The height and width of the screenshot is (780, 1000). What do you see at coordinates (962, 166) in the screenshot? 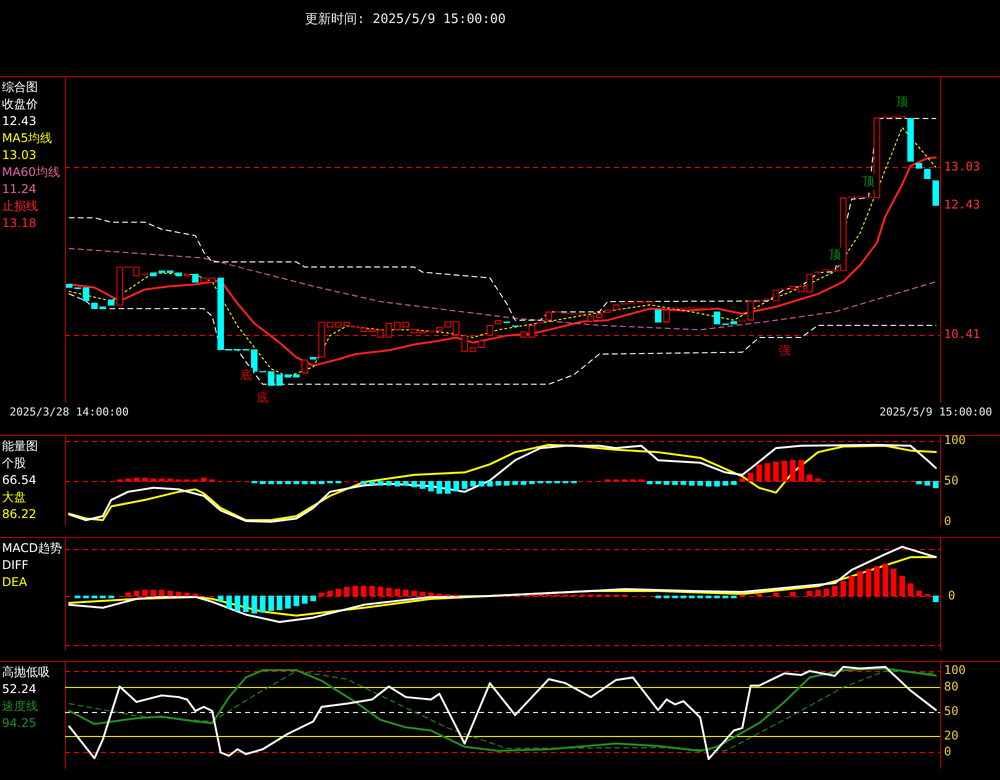
I see `y-tick-label: 13.03` at bounding box center [962, 166].